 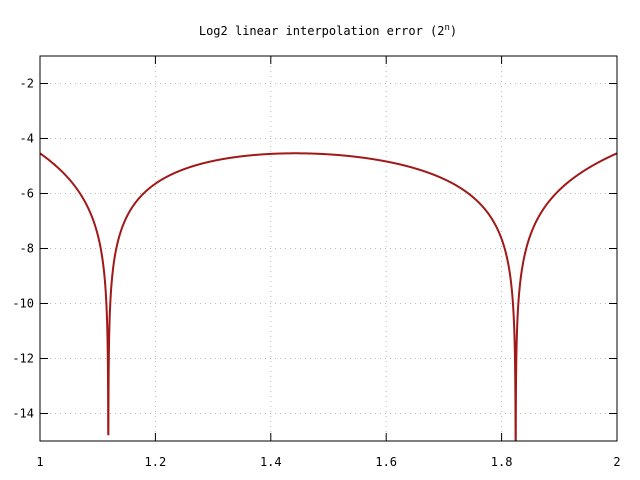 I want to click on y-tick-label: -10, so click(x=23, y=304).